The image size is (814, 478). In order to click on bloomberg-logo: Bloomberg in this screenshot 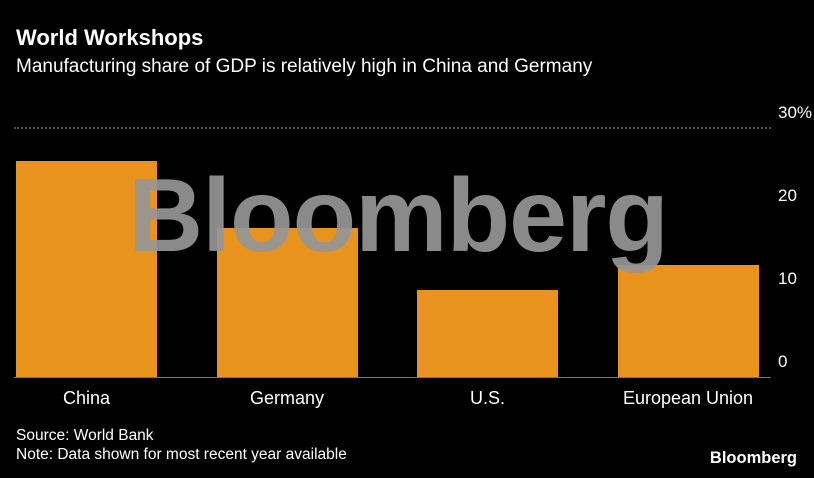, I will do `click(753, 458)`.